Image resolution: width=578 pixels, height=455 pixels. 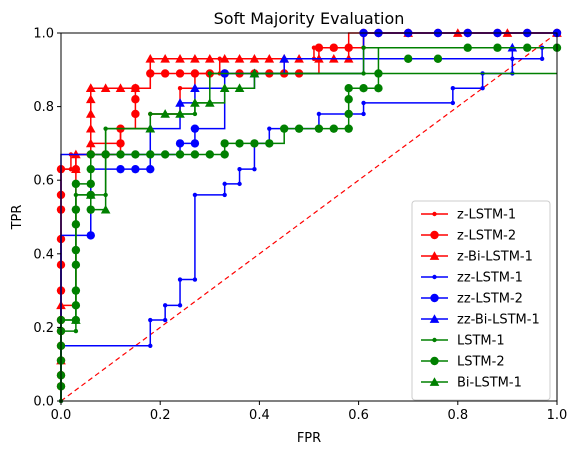 I want to click on legend-label: LSTM-2, so click(x=481, y=362).